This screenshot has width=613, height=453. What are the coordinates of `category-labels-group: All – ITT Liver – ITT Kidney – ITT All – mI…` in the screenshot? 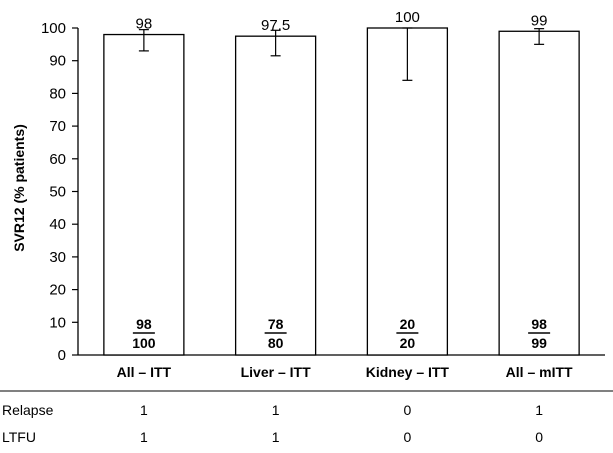 It's located at (345, 372).